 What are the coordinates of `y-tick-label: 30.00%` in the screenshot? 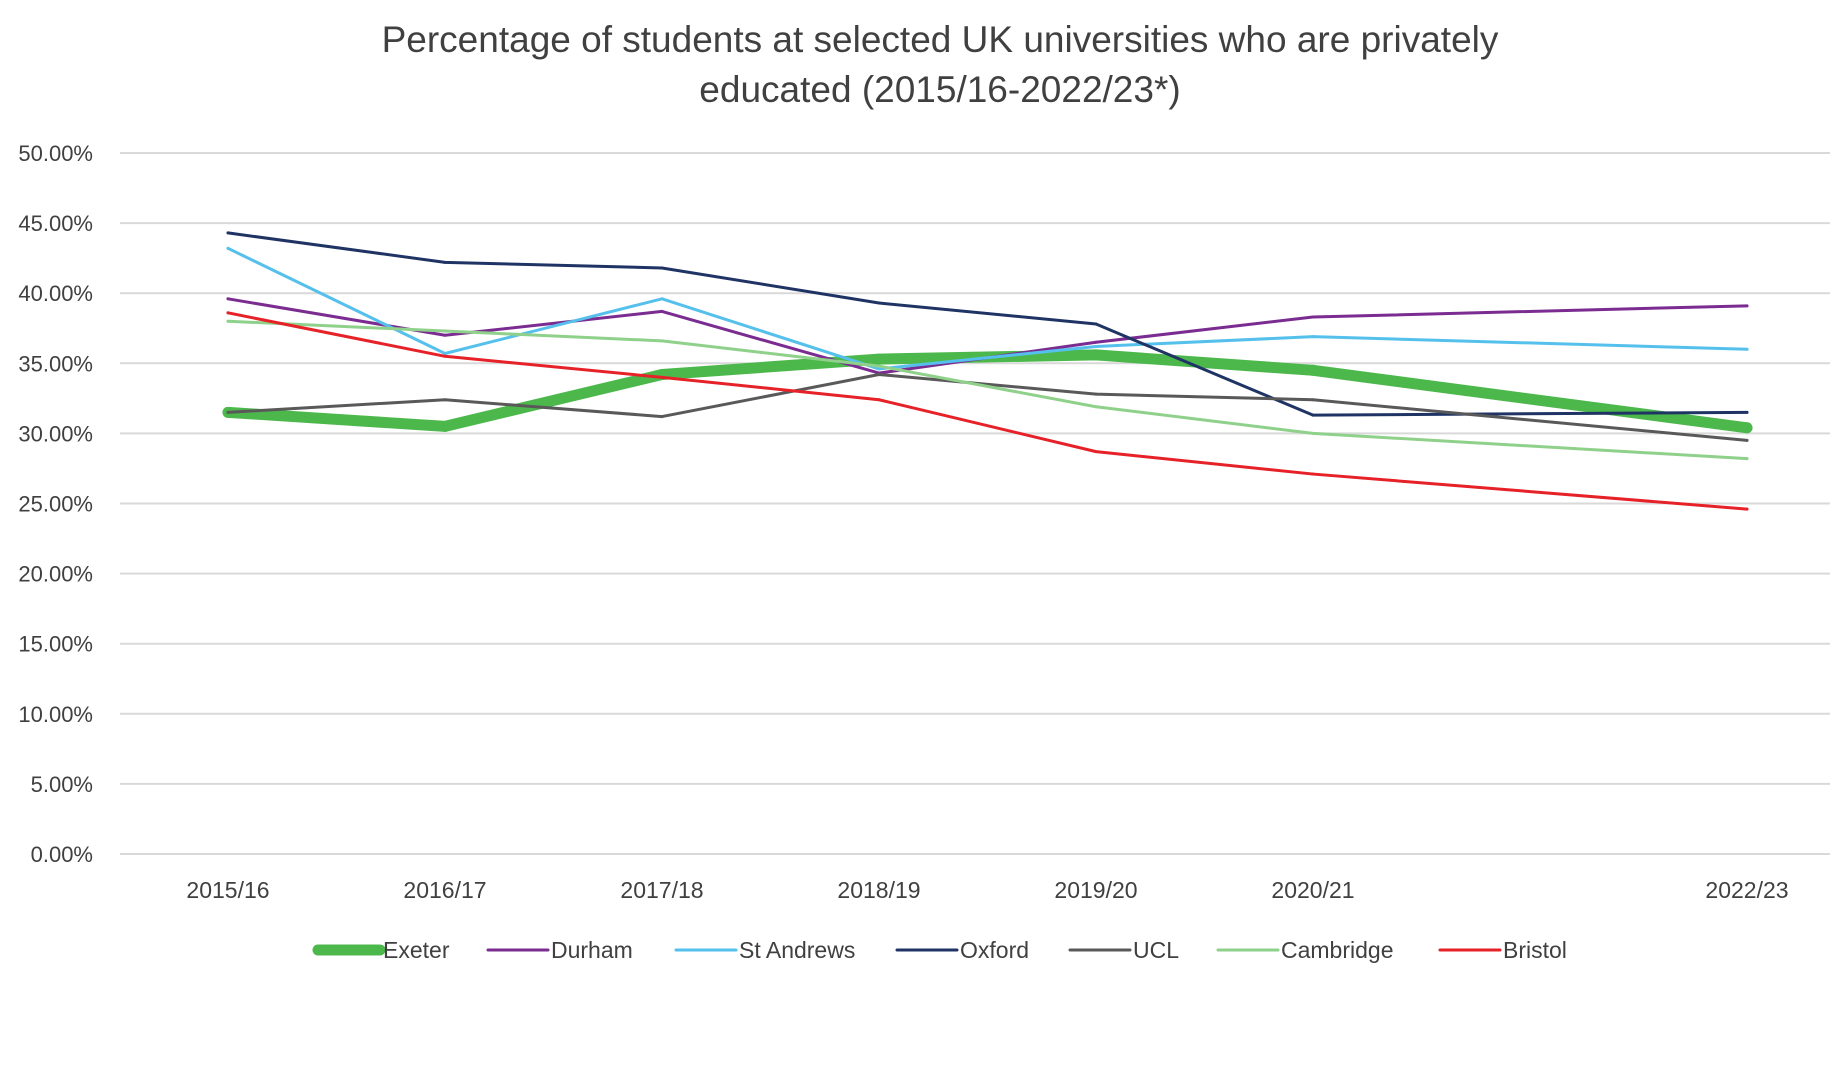 It's located at (55, 433).